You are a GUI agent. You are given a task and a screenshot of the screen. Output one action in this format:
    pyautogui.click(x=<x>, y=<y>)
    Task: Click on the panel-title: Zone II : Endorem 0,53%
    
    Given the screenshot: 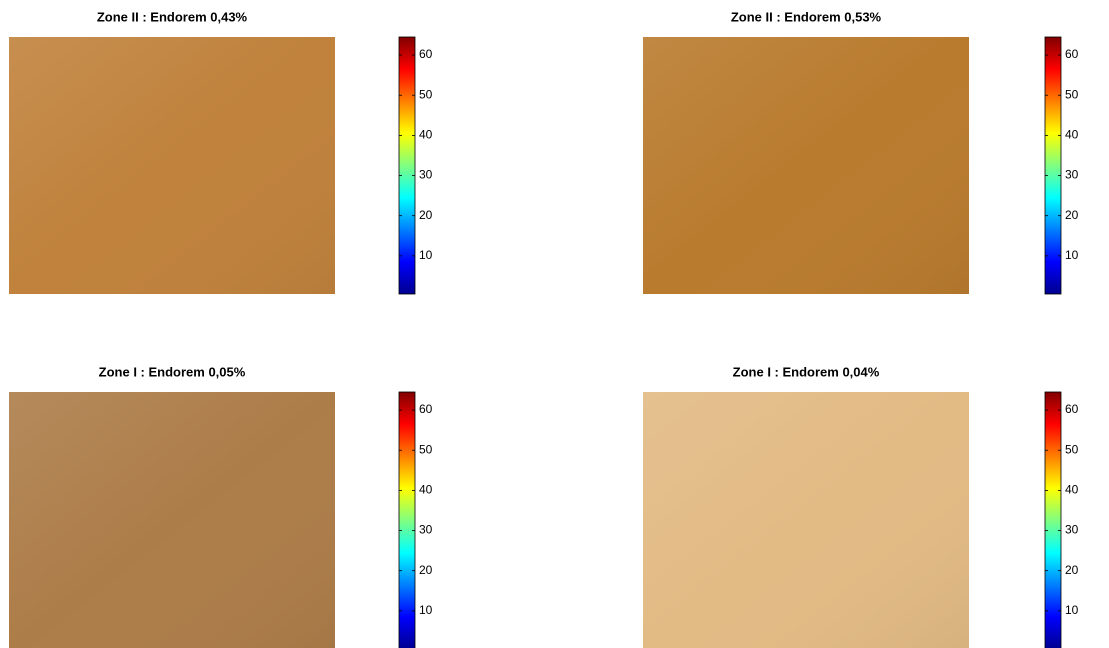 What is the action you would take?
    pyautogui.click(x=806, y=16)
    